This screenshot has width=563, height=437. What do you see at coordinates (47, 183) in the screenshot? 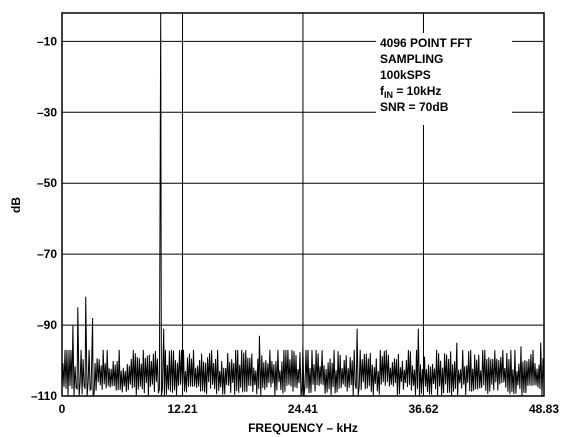
I see `y-tick-label: –50` at bounding box center [47, 183].